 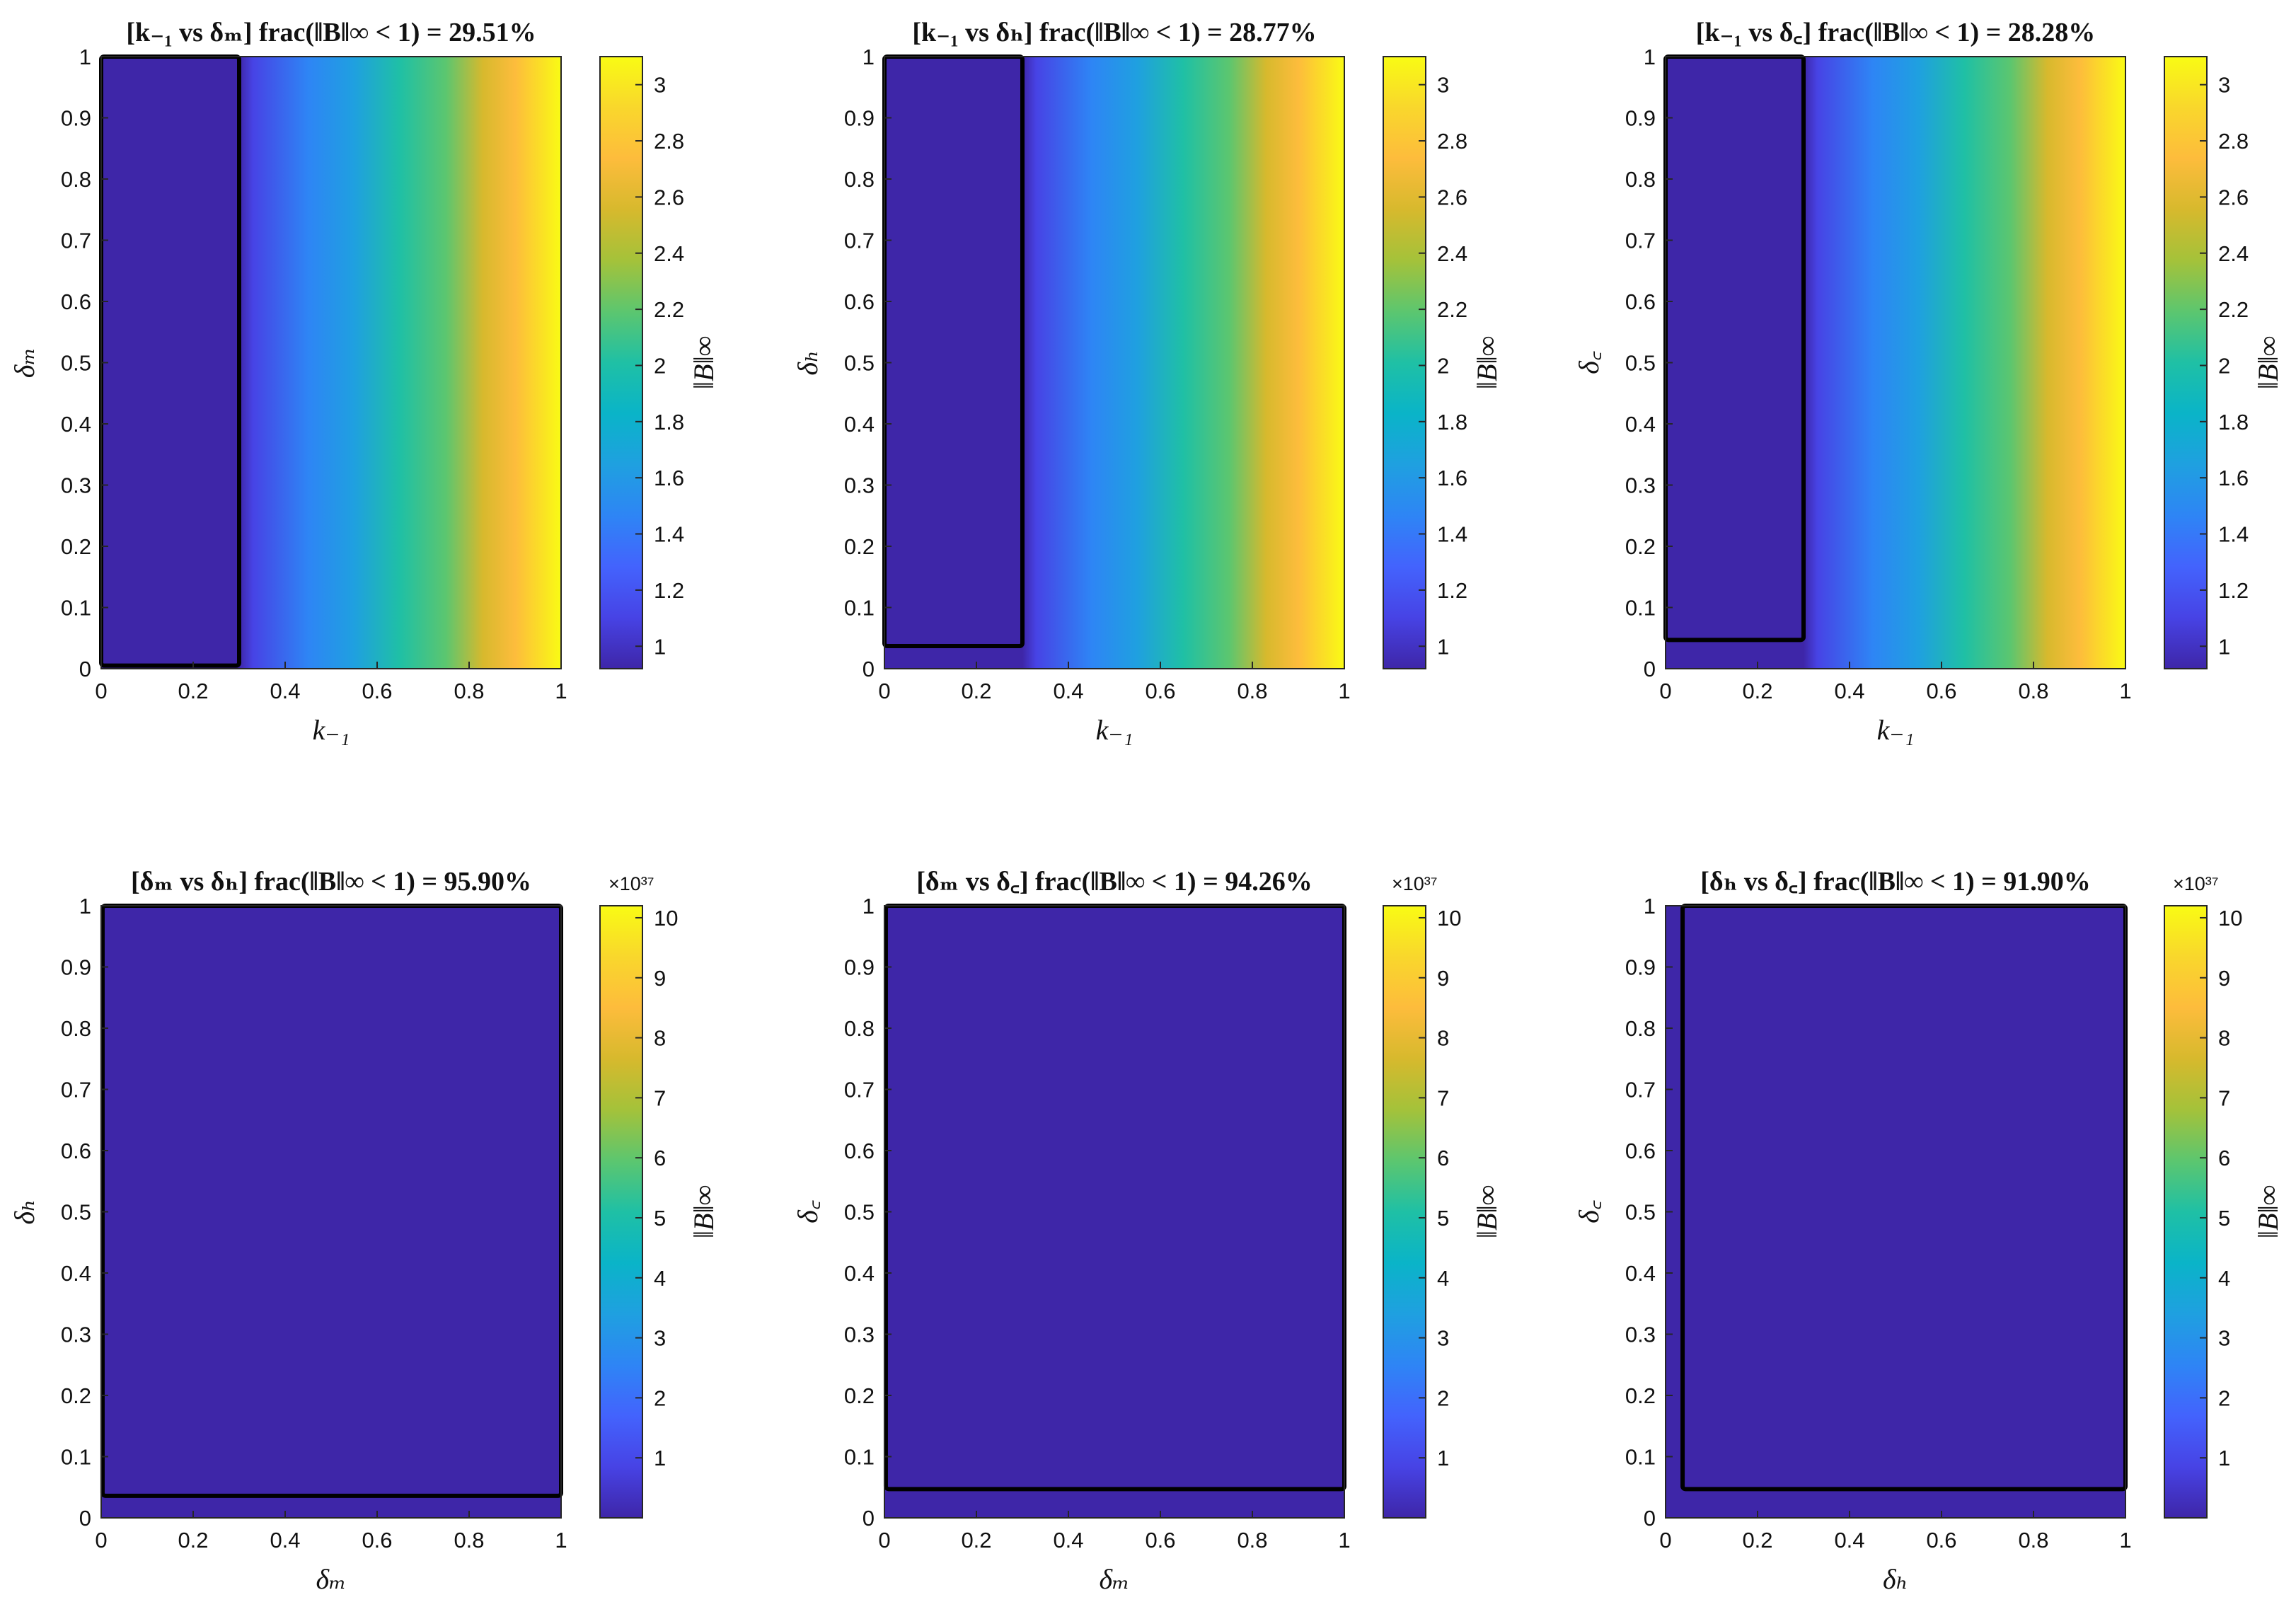 What do you see at coordinates (2233, 422) in the screenshot?
I see `colorbar-tick-label: 1.8` at bounding box center [2233, 422].